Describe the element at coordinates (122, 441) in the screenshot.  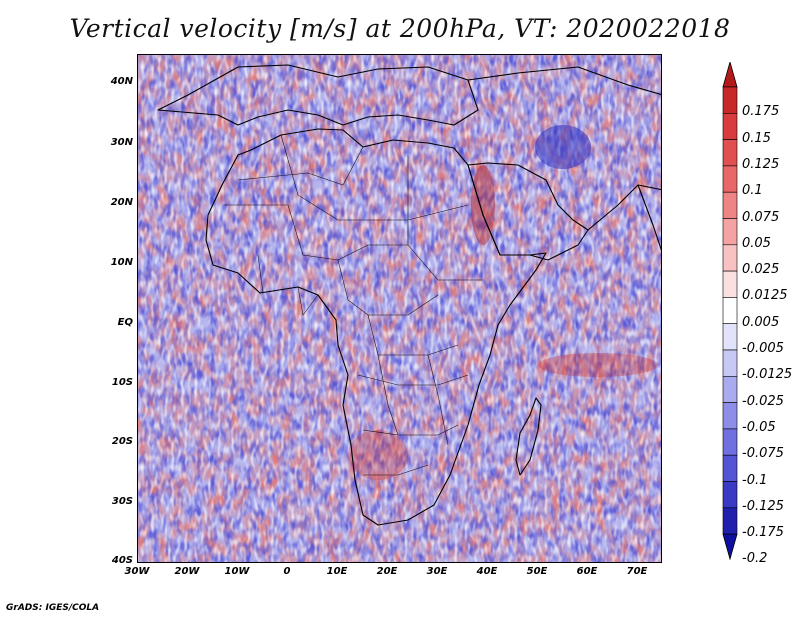
I see `lat-label-20s: 20S` at that location.